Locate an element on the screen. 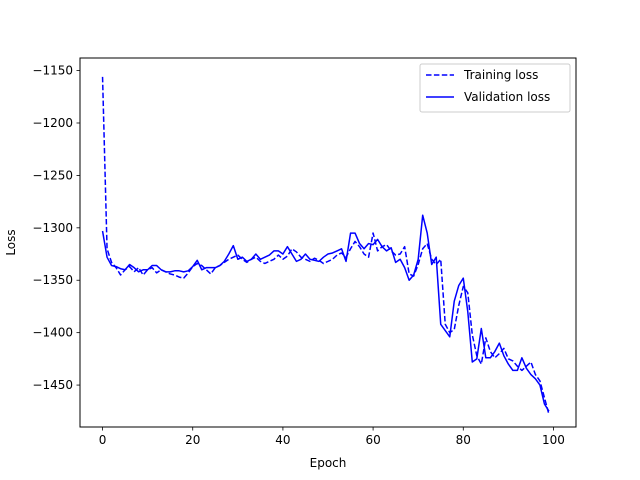 The width and height of the screenshot is (640, 480). x-axis-label: Epoch is located at coordinates (328, 463).